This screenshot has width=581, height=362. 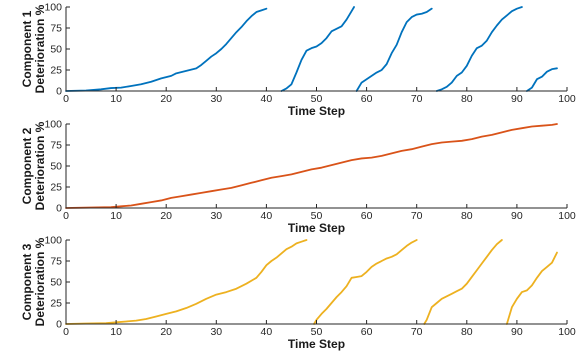 What do you see at coordinates (53, 241) in the screenshot?
I see `panel3-y-tick-label-100: 100` at bounding box center [53, 241].